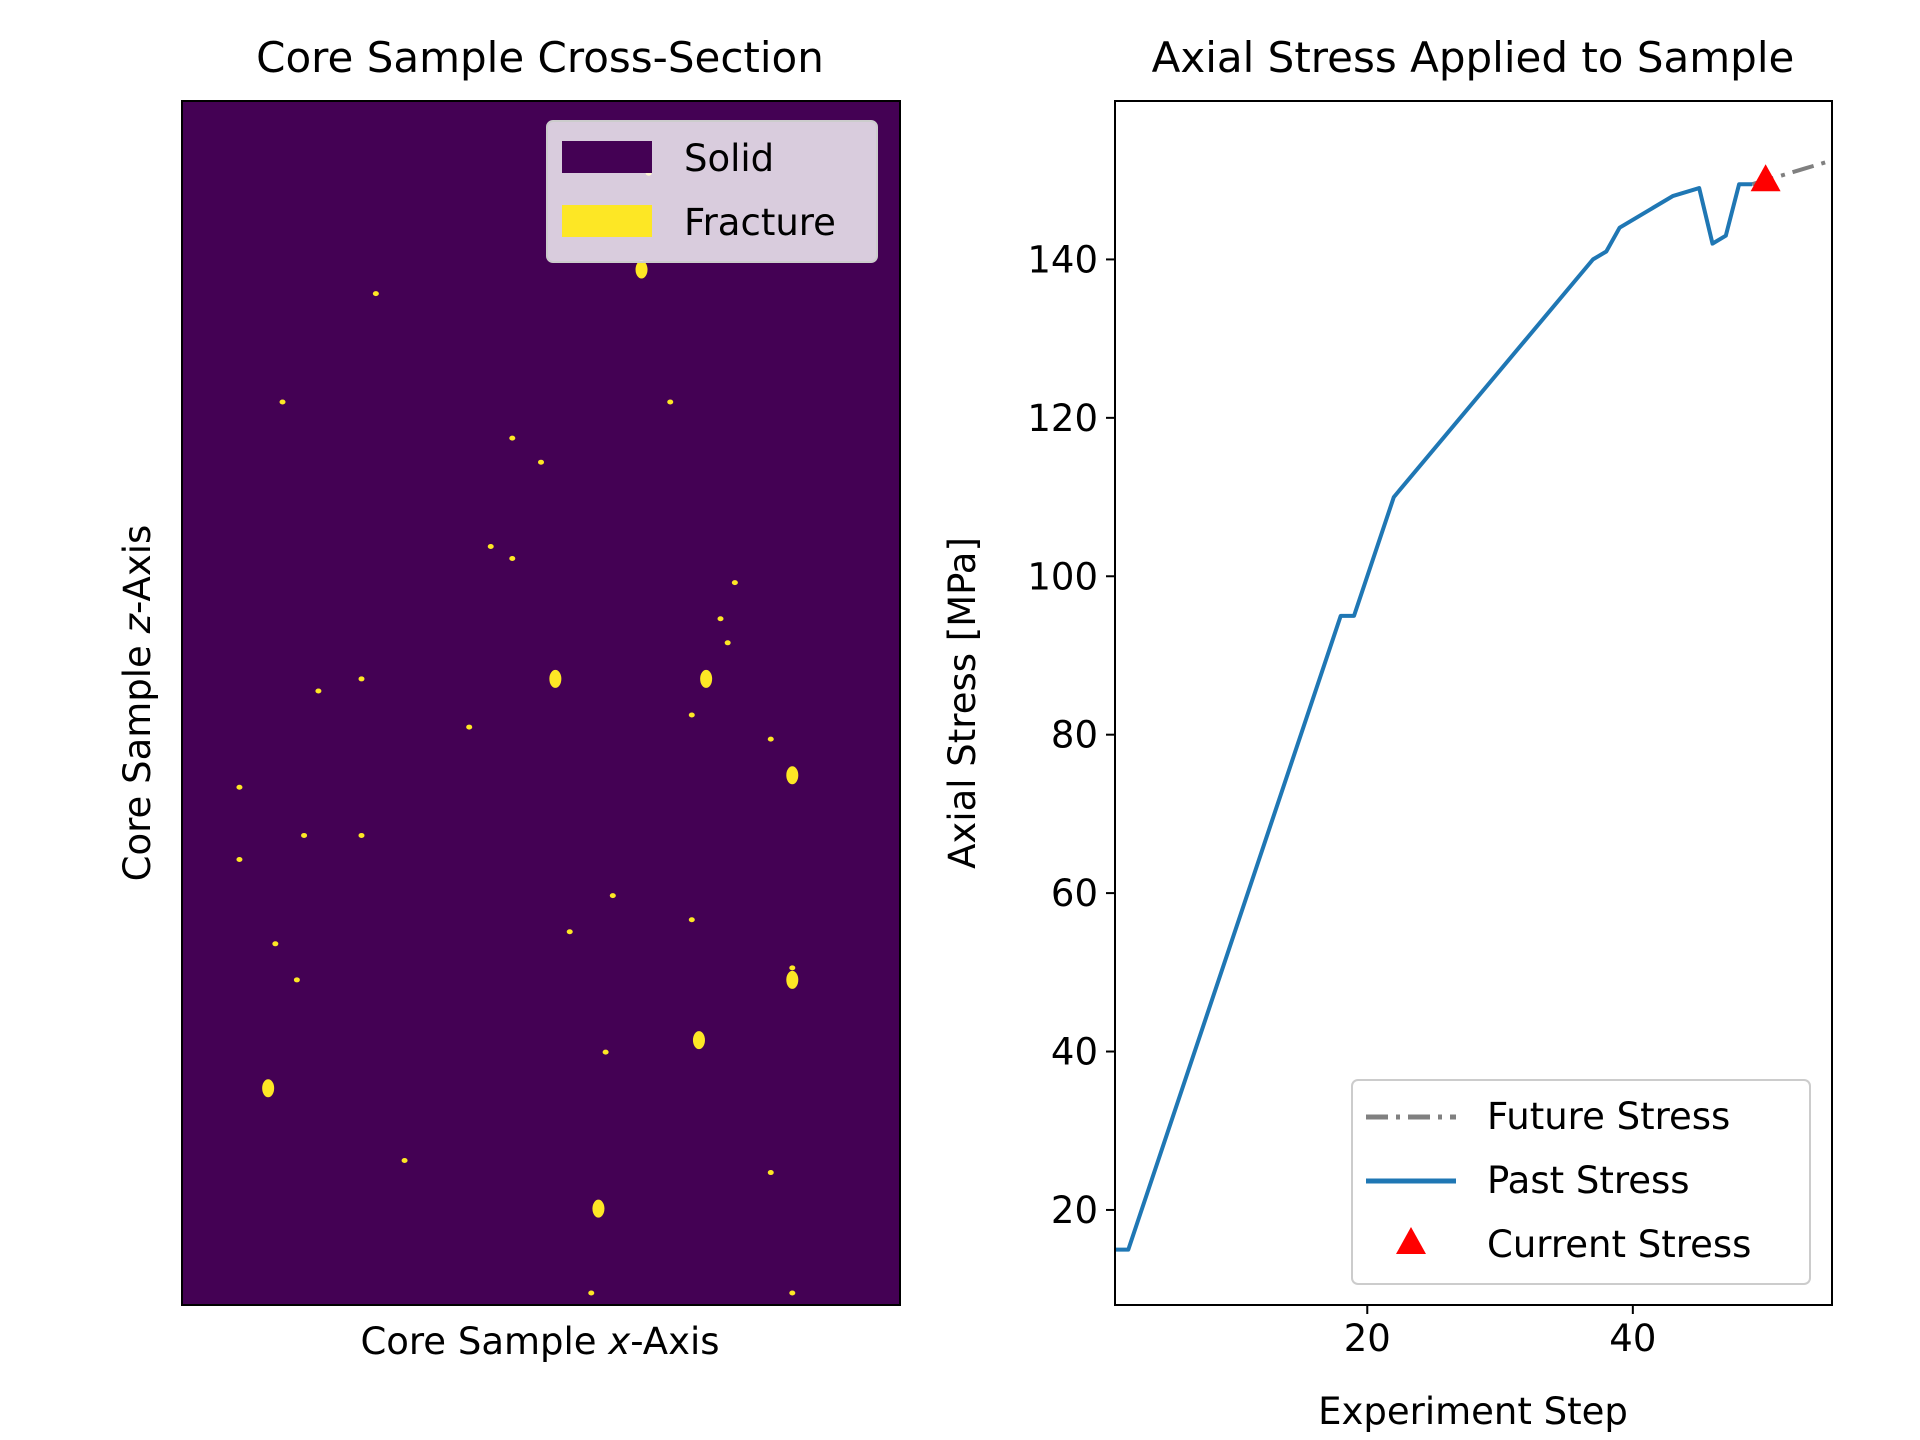 The width and height of the screenshot is (1920, 1440). I want to click on legend-past-label: Past Stress, so click(1588, 1180).